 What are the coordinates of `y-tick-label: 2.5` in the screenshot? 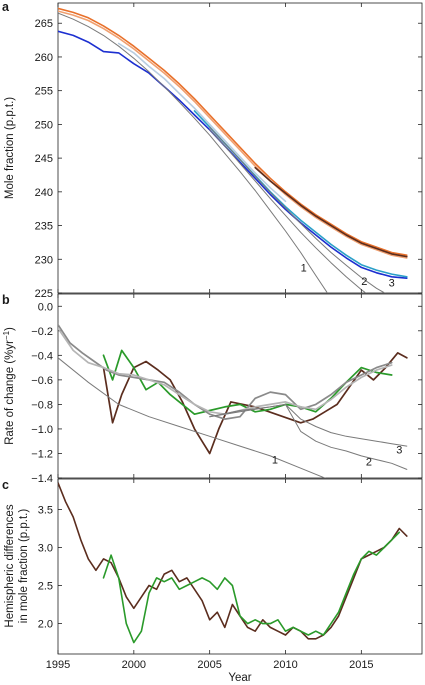 It's located at (45, 587).